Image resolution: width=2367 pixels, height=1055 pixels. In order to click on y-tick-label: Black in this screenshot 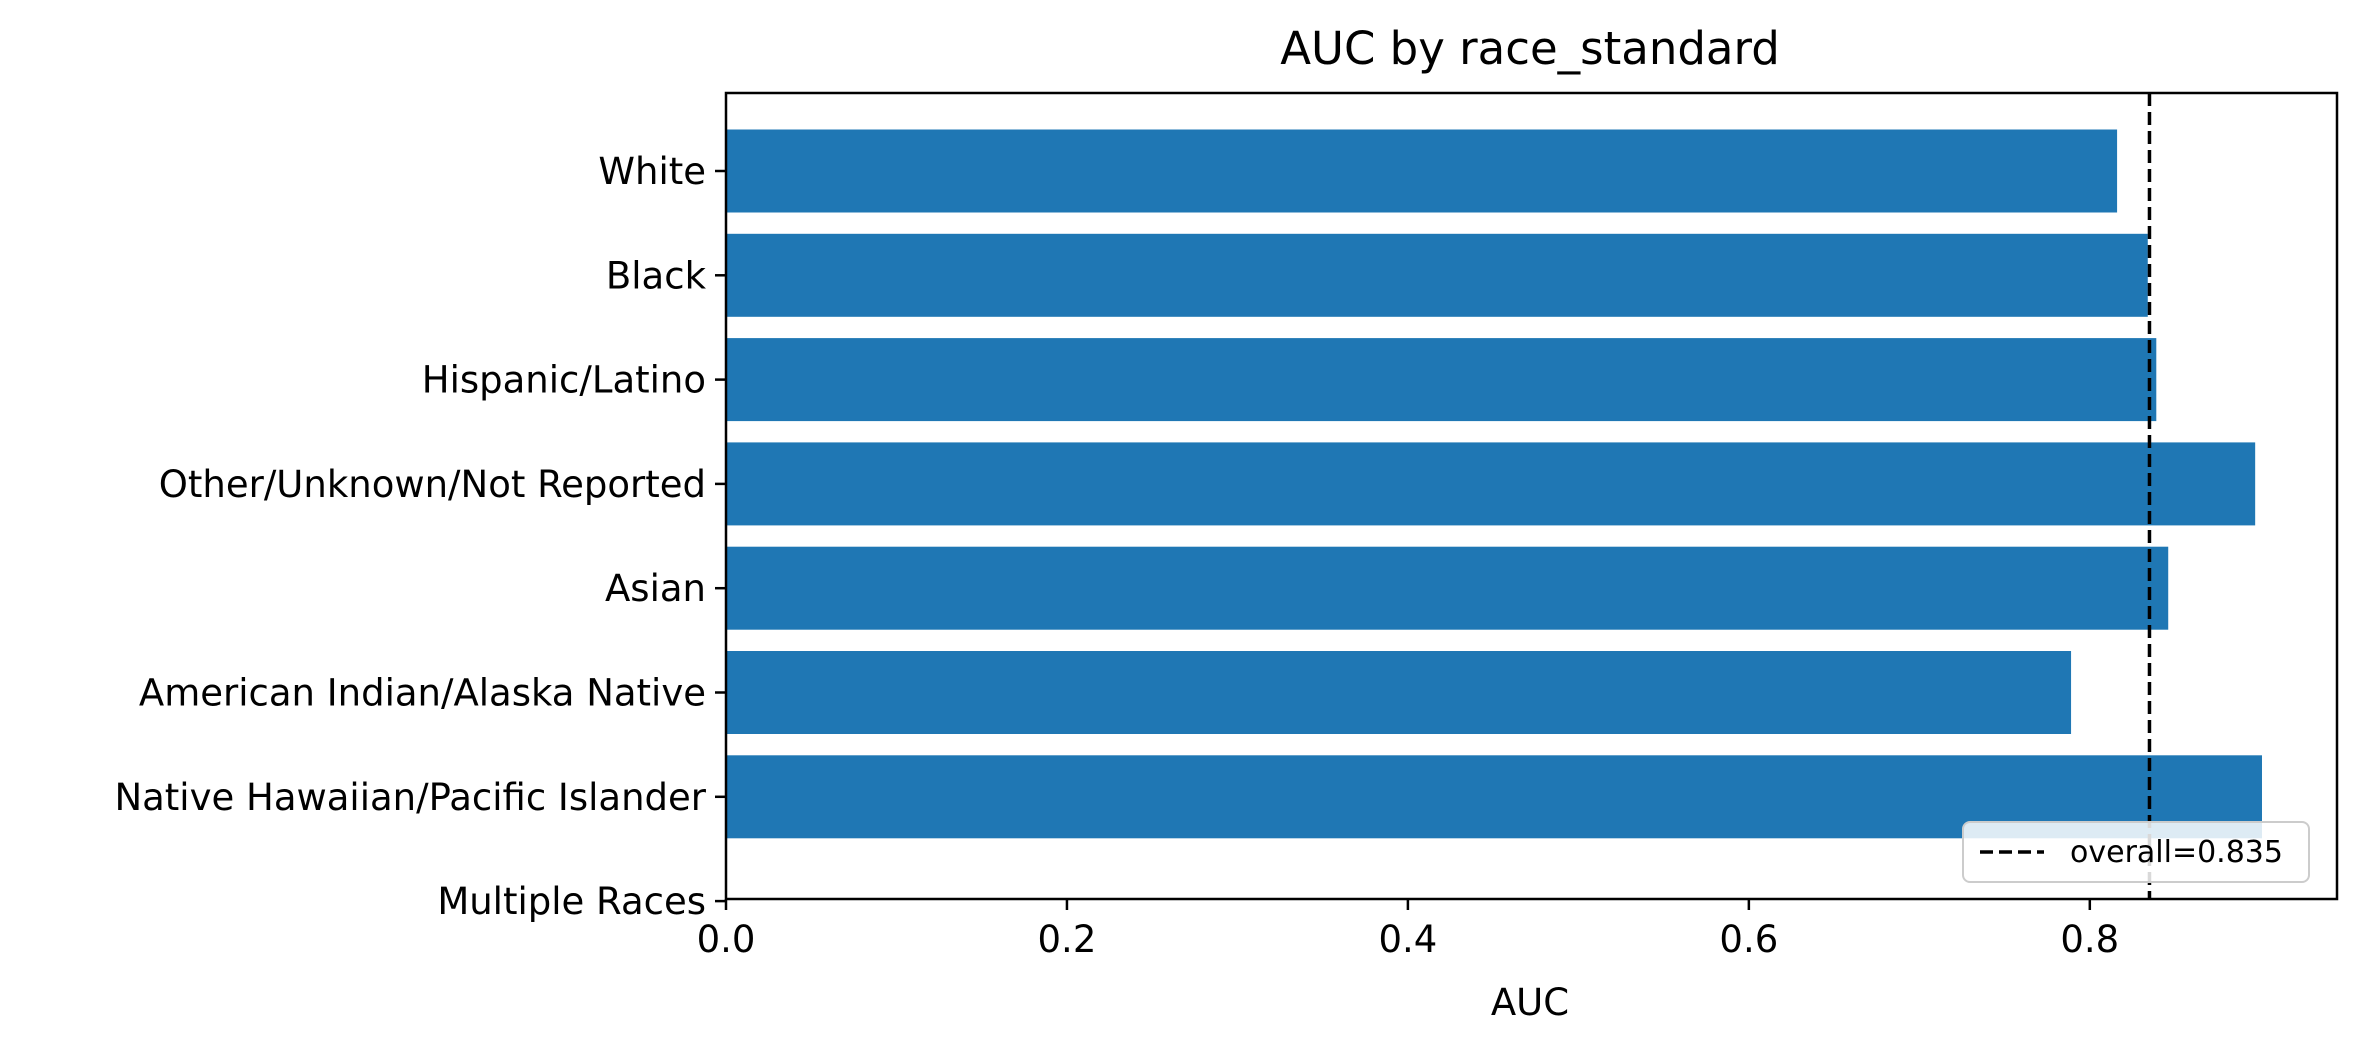, I will do `click(656, 275)`.